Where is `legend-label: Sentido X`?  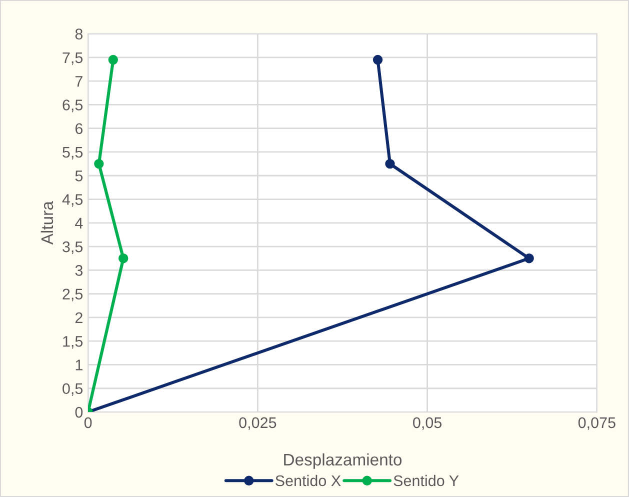
legend-label: Sentido X is located at coordinates (308, 480).